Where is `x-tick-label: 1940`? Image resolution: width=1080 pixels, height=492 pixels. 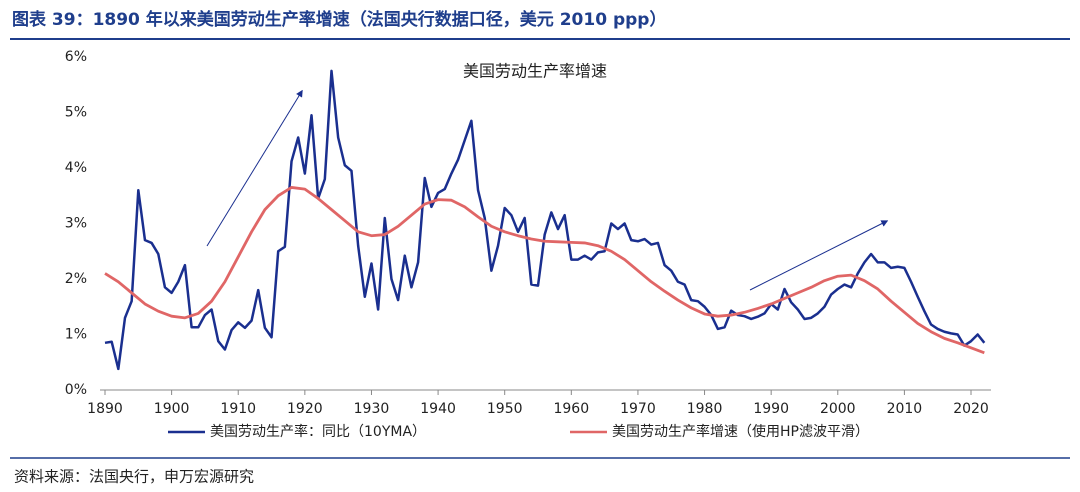
x-tick-label: 1940 is located at coordinates (438, 409).